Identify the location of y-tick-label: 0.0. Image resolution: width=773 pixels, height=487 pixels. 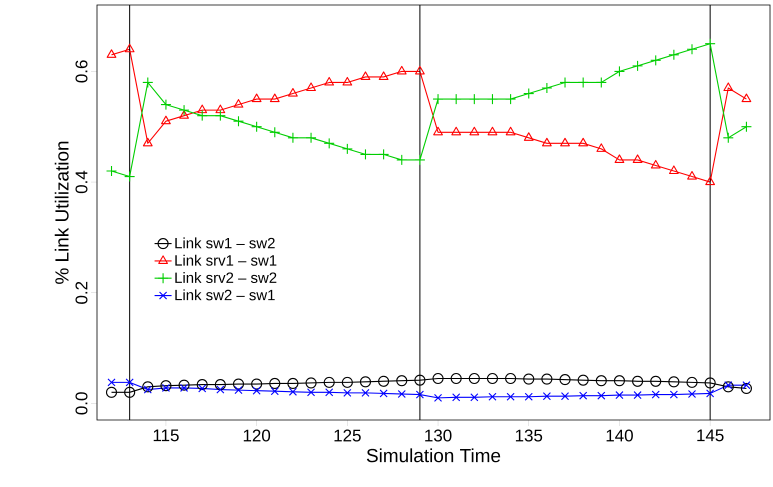
(81, 403).